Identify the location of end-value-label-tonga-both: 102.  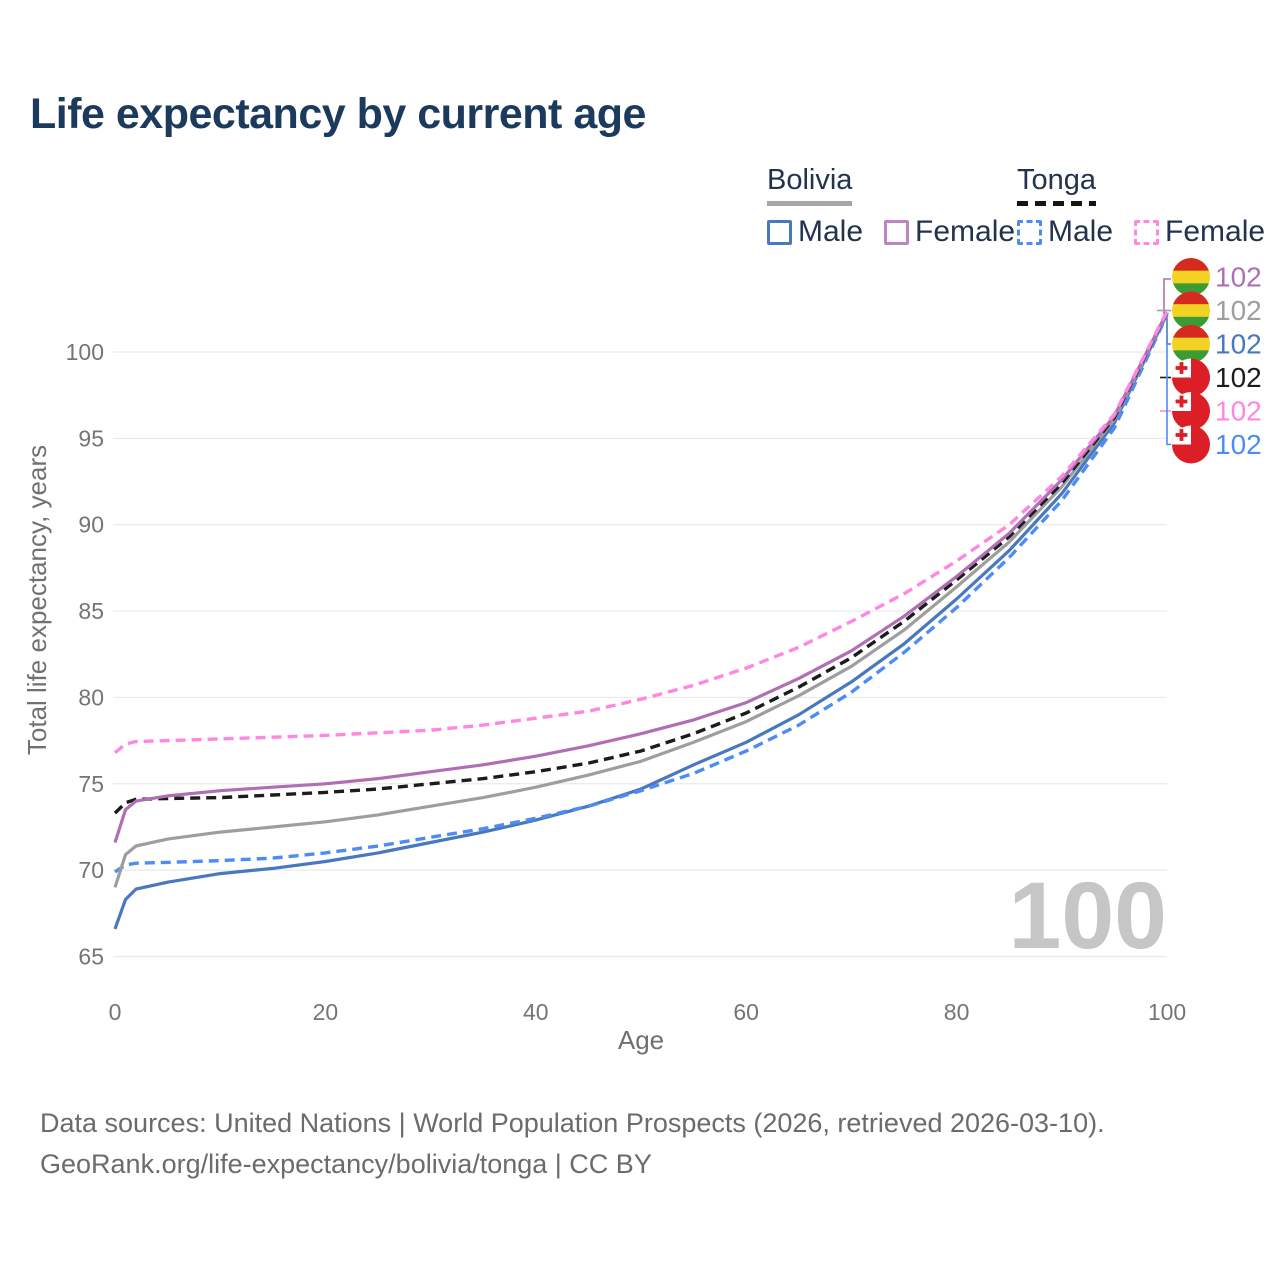
(1238, 377).